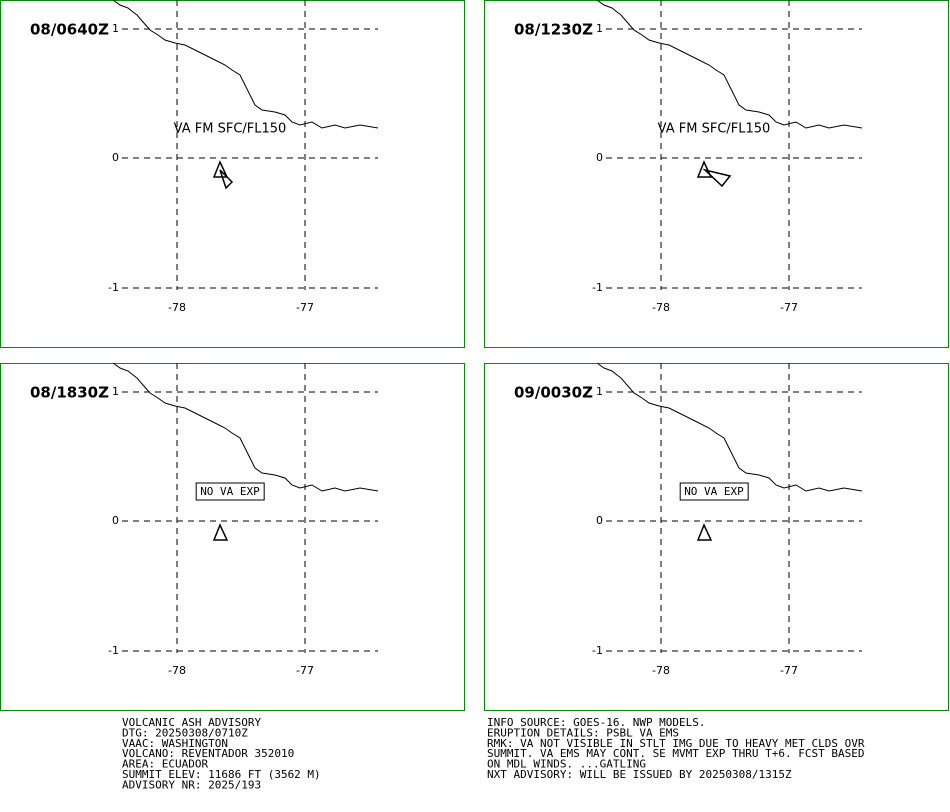 The image size is (950, 812). I want to click on advisory-line: VOLCANO: REVENTADOR 352010, so click(208, 753).